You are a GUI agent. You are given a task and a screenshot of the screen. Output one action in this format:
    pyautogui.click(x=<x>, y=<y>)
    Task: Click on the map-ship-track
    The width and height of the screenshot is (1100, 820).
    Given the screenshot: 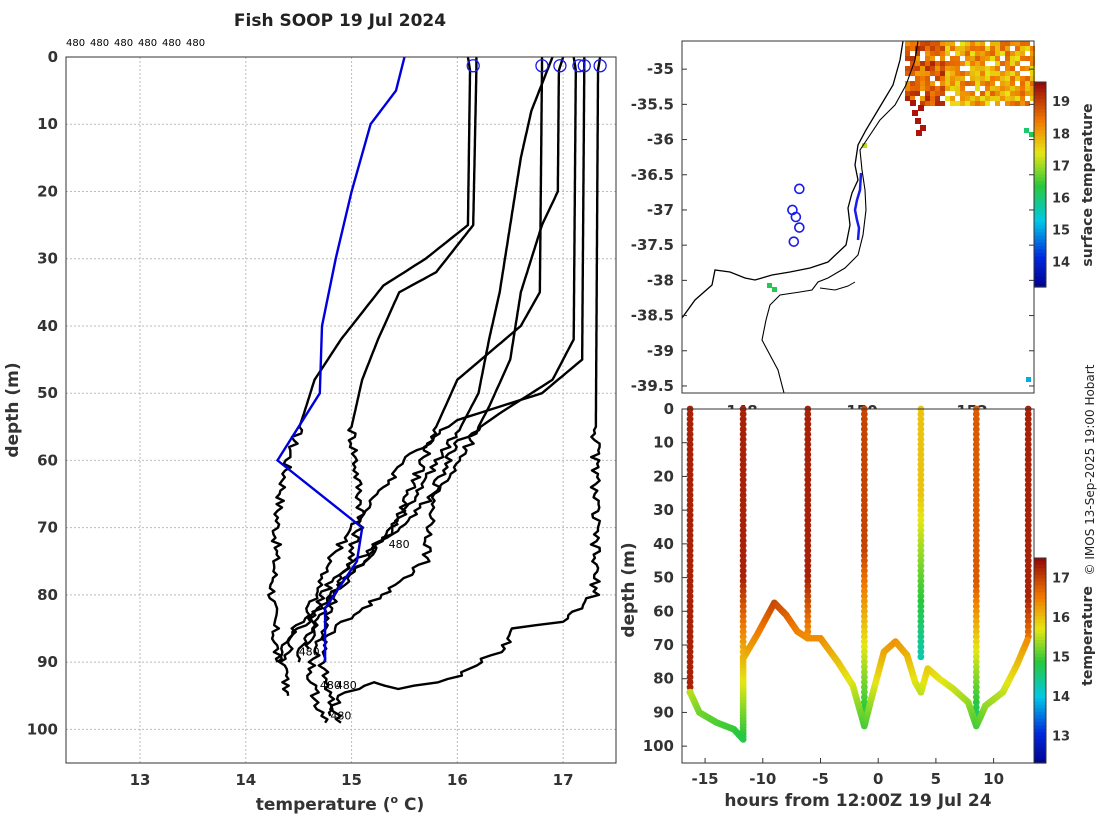 What is the action you would take?
    pyautogui.click(x=825, y=209)
    